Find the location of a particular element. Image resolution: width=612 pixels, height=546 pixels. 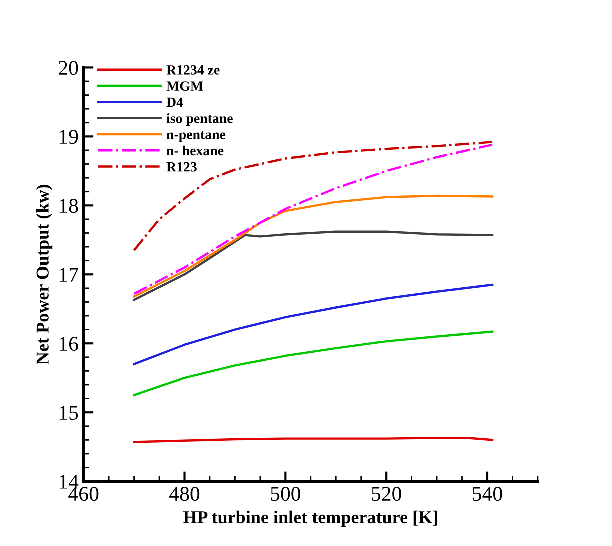

legend-label: MGM is located at coordinates (185, 86).